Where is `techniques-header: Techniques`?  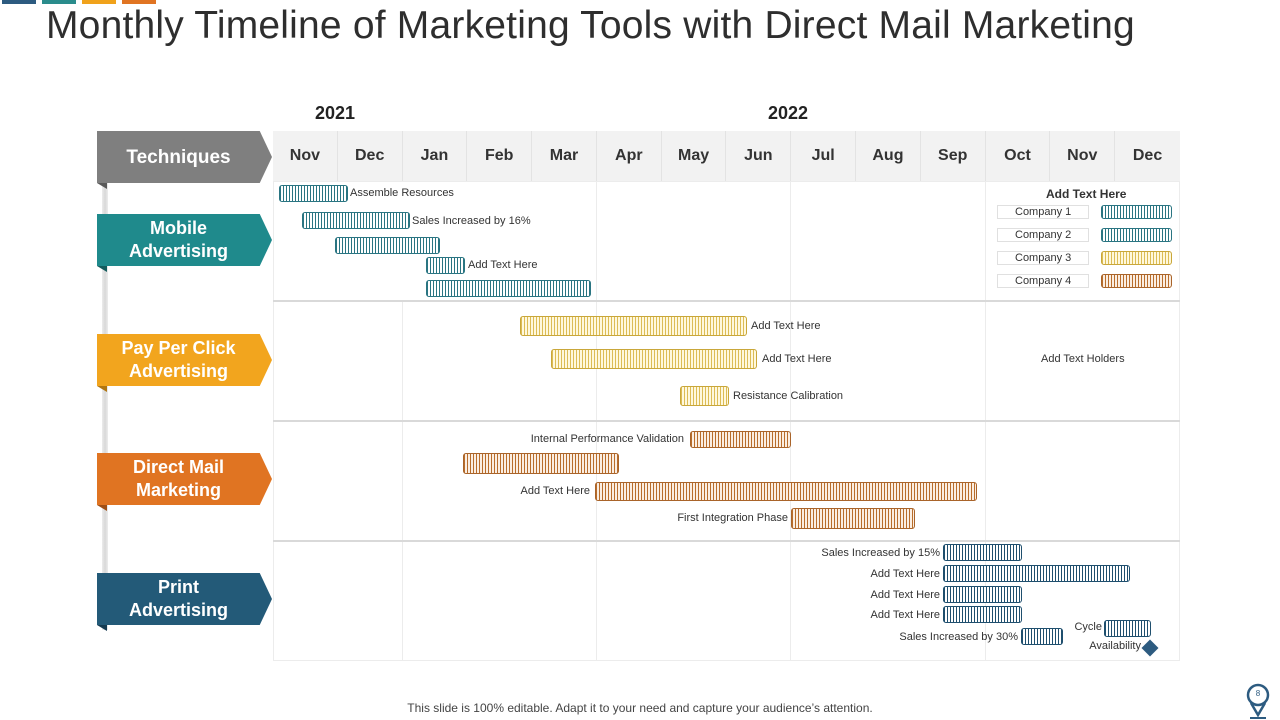
techniques-header: Techniques is located at coordinates (184, 157).